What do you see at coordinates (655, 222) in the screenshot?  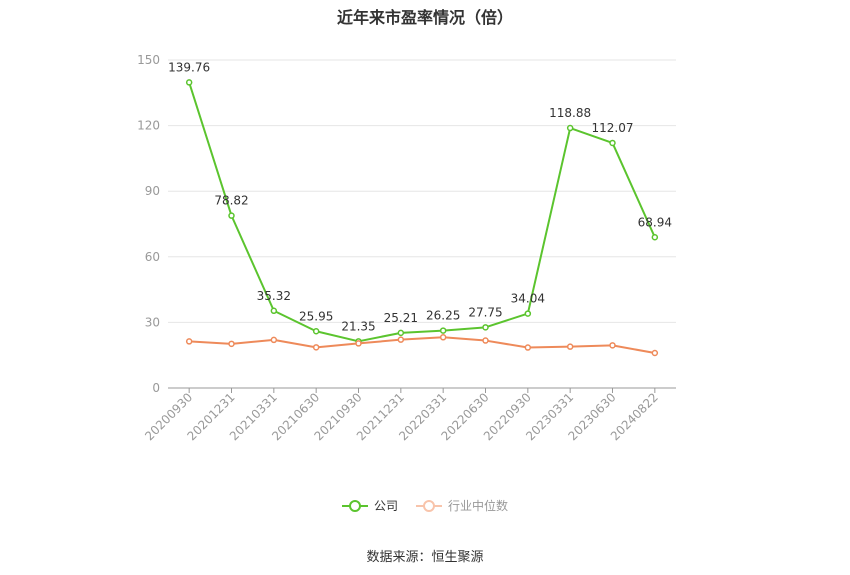 I see `data-label: 68.94` at bounding box center [655, 222].